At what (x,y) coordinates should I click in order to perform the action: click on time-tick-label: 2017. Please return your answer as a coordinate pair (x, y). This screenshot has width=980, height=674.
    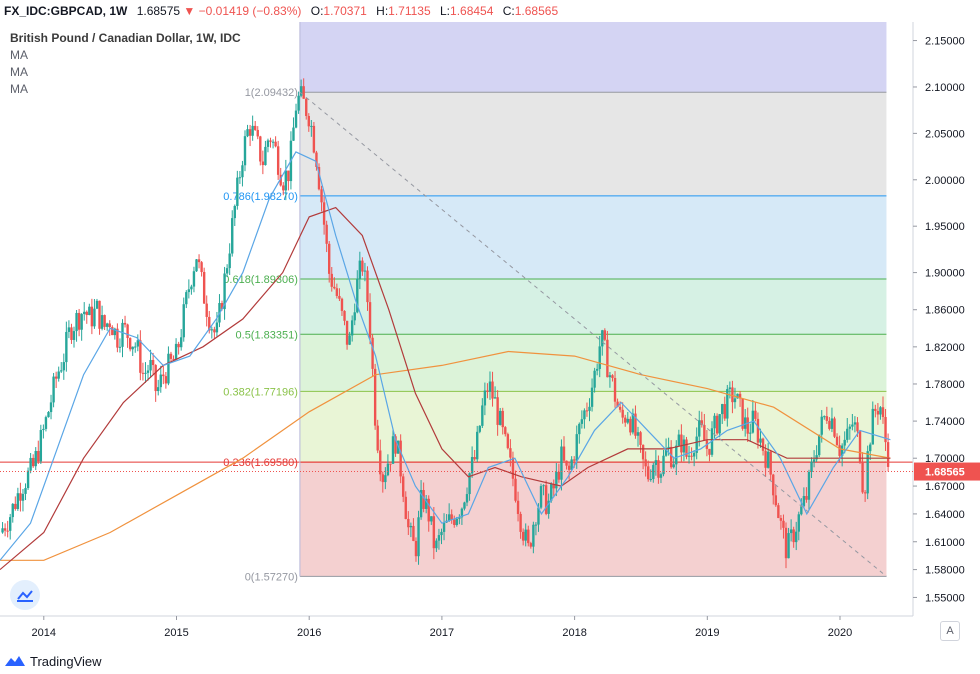
    Looking at the image, I should click on (442, 633).